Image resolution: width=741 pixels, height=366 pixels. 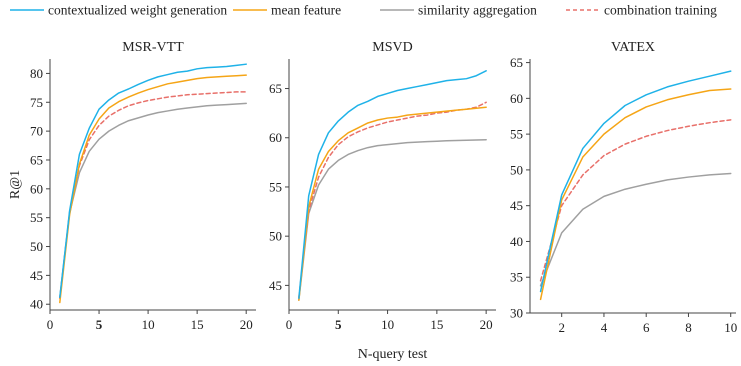 I want to click on panel-title: MSR-VTT, so click(x=153, y=47).